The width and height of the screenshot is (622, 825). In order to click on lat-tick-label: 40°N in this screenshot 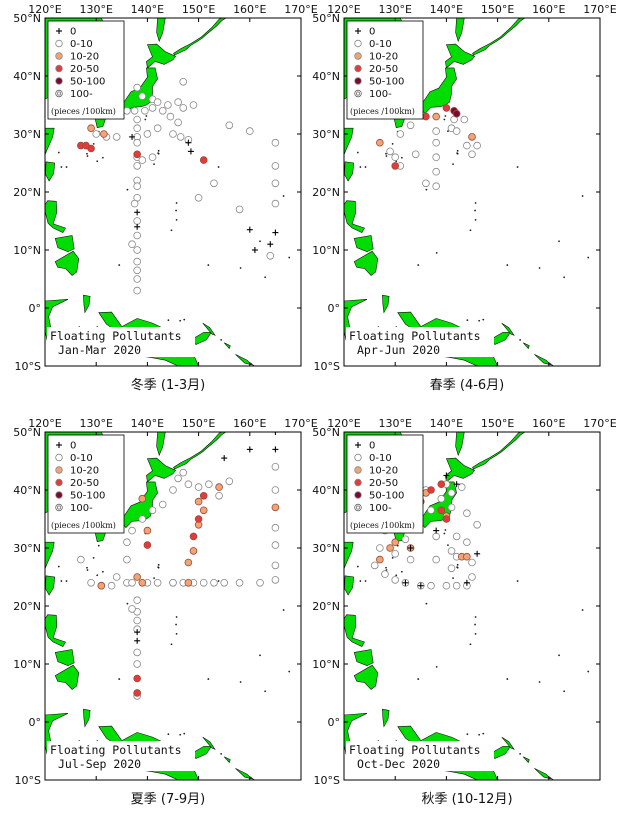, I will do `click(326, 76)`.